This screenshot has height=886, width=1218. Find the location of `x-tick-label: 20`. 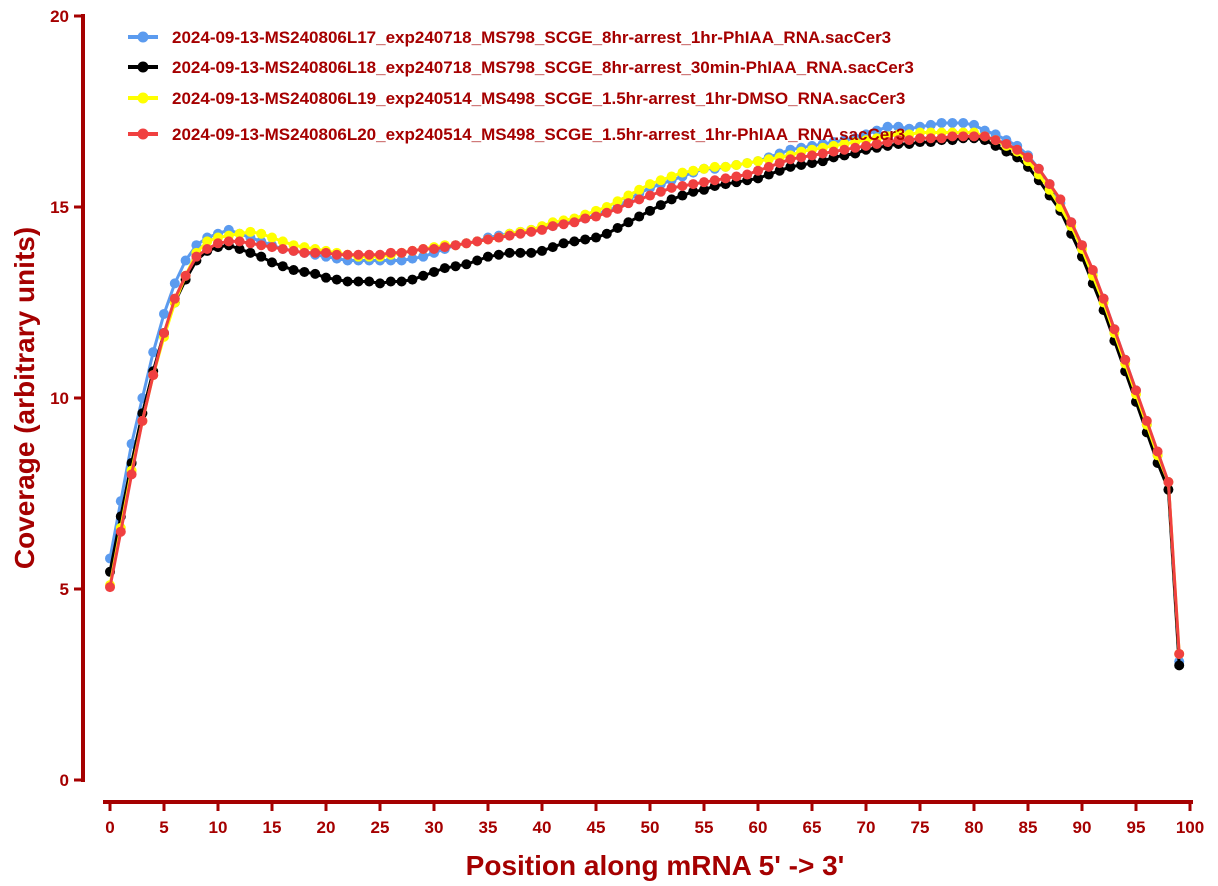

x-tick-label: 20 is located at coordinates (326, 827).